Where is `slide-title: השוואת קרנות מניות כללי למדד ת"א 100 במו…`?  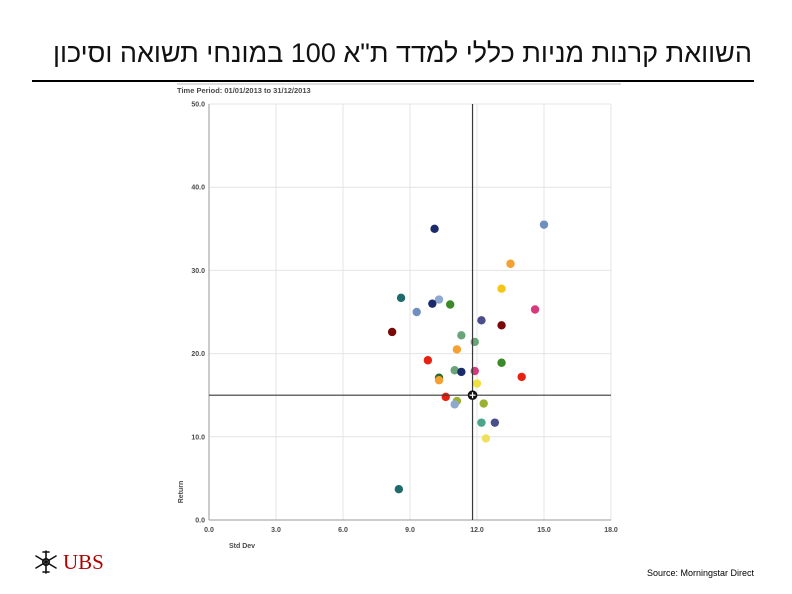
slide-title: השוואת קרנות מניות כללי למדד ת"א 100 במו… is located at coordinates (402, 53).